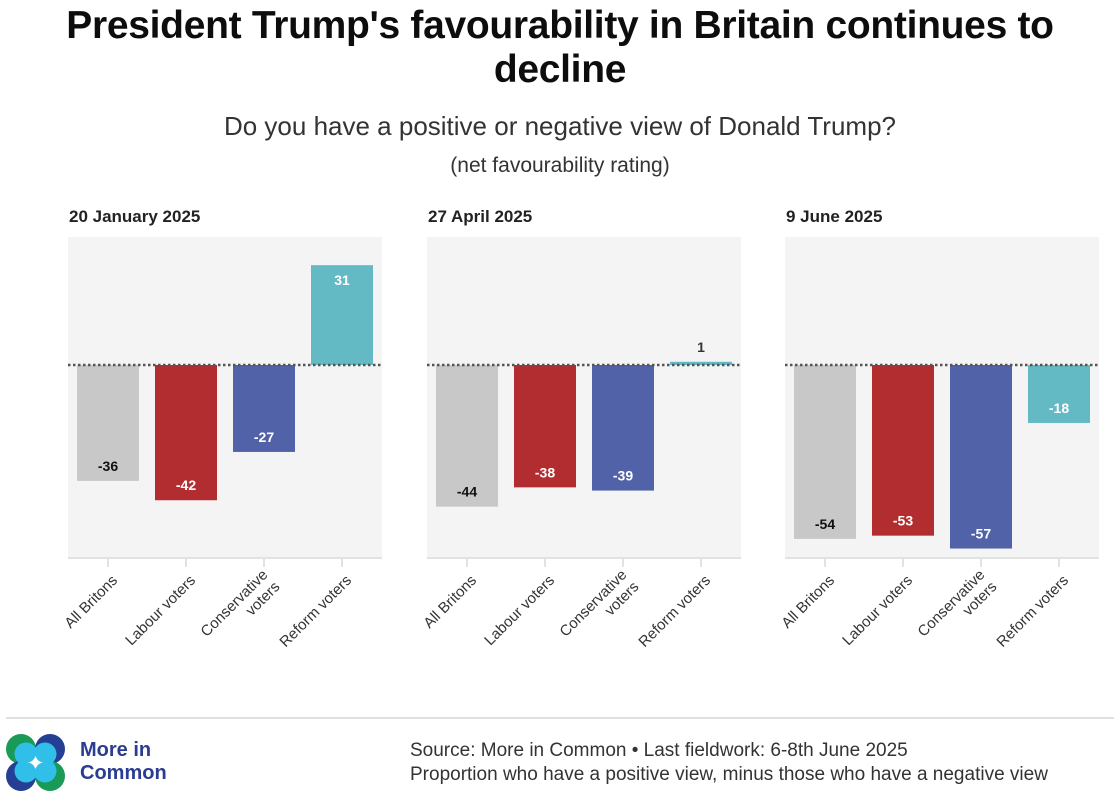 The image size is (1120, 803). I want to click on data-label: -42, so click(186, 485).